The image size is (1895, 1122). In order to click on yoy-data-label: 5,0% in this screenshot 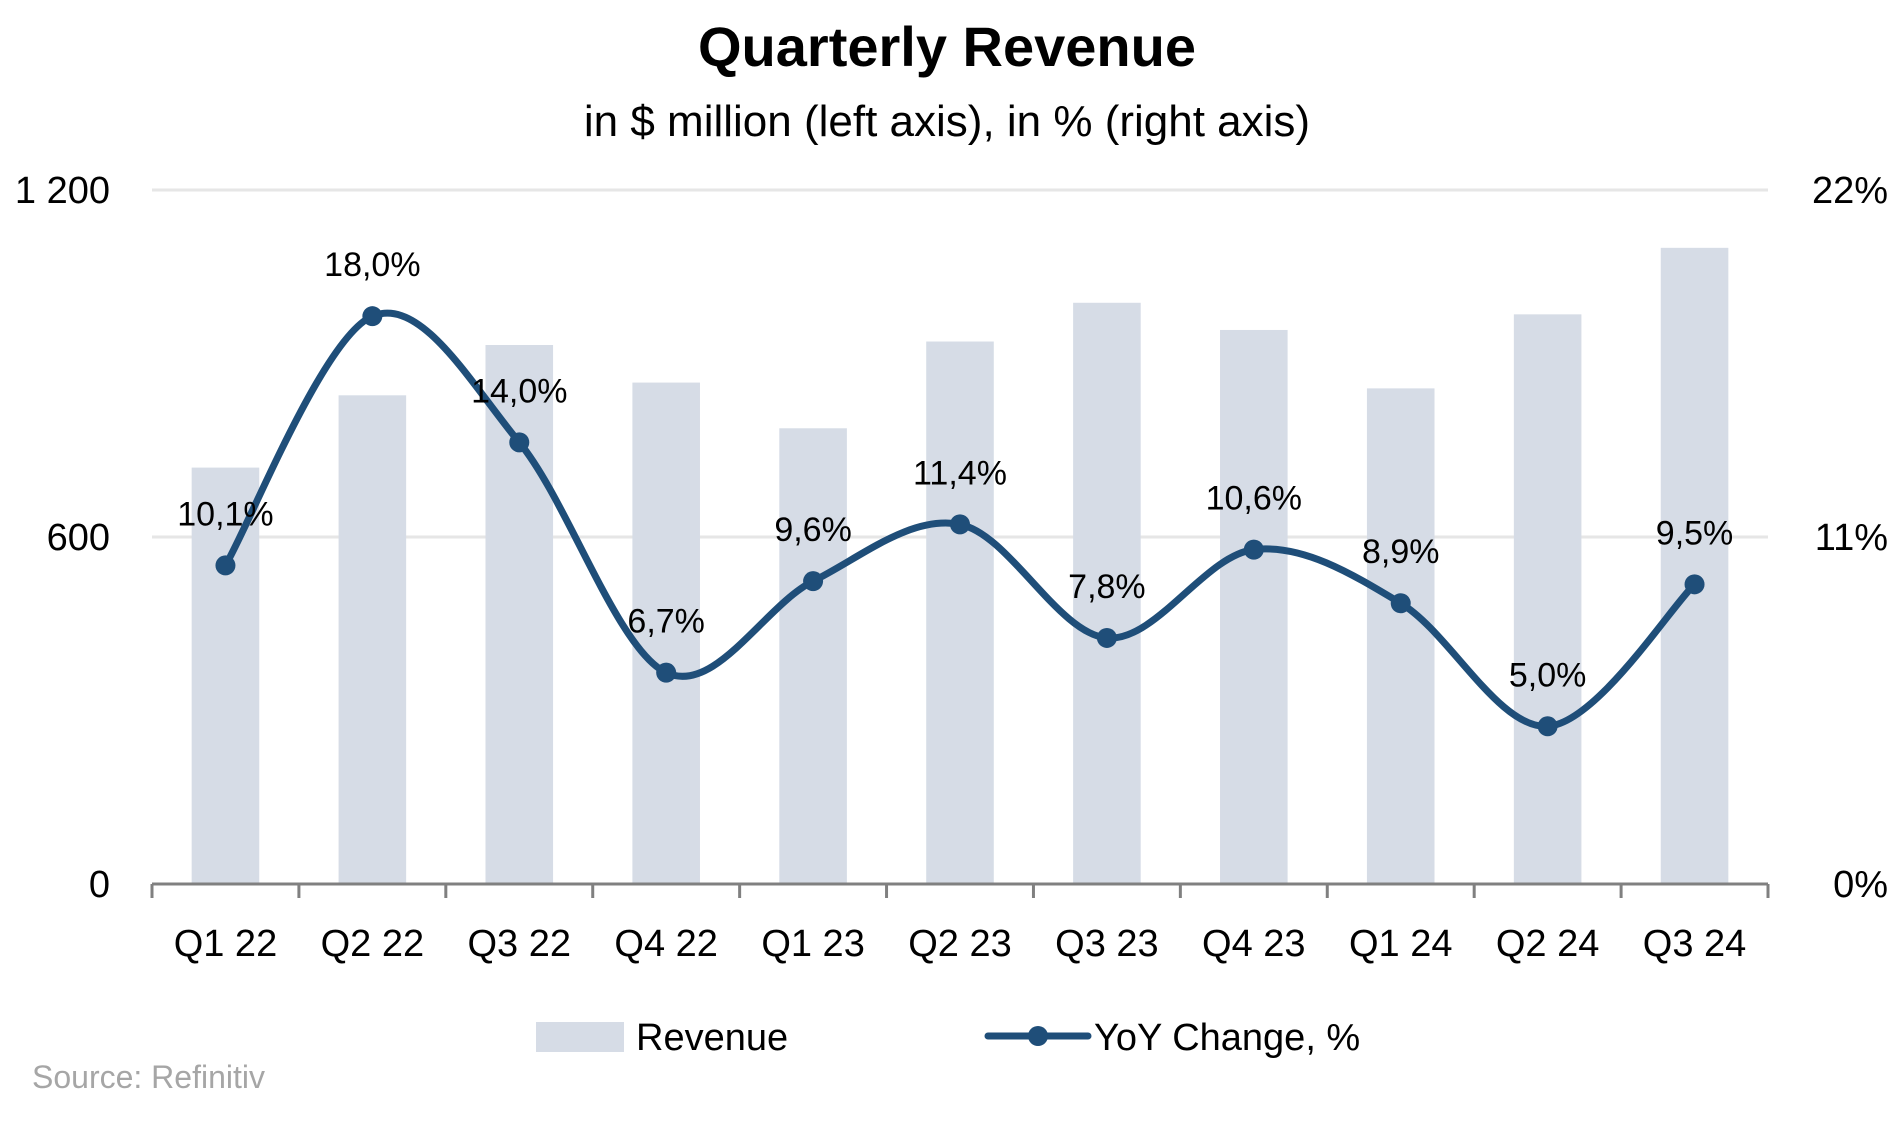, I will do `click(1548, 675)`.